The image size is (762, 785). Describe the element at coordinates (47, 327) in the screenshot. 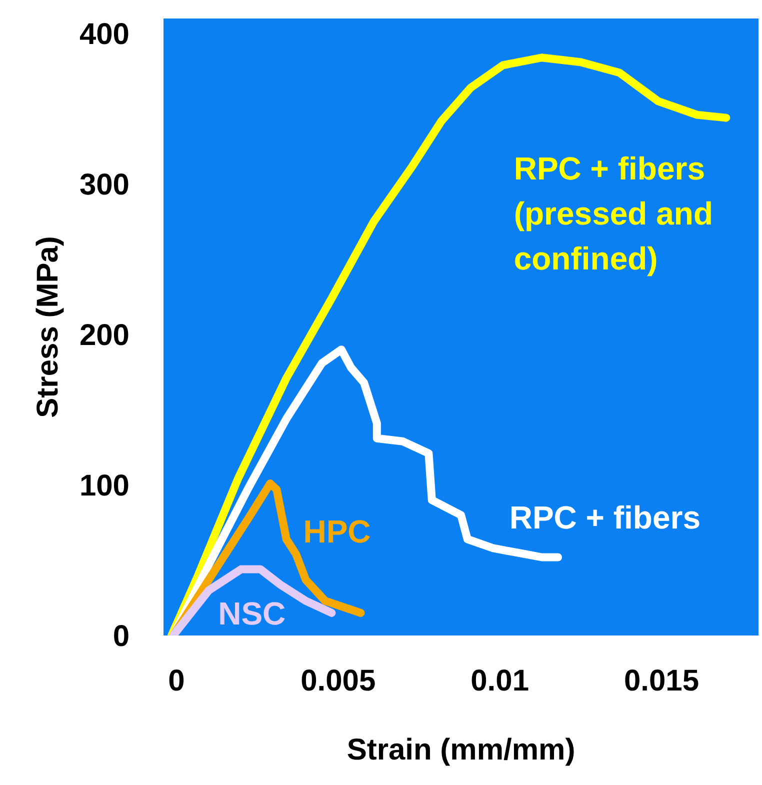

I see `y-axis-title: Stress (MPa)` at that location.